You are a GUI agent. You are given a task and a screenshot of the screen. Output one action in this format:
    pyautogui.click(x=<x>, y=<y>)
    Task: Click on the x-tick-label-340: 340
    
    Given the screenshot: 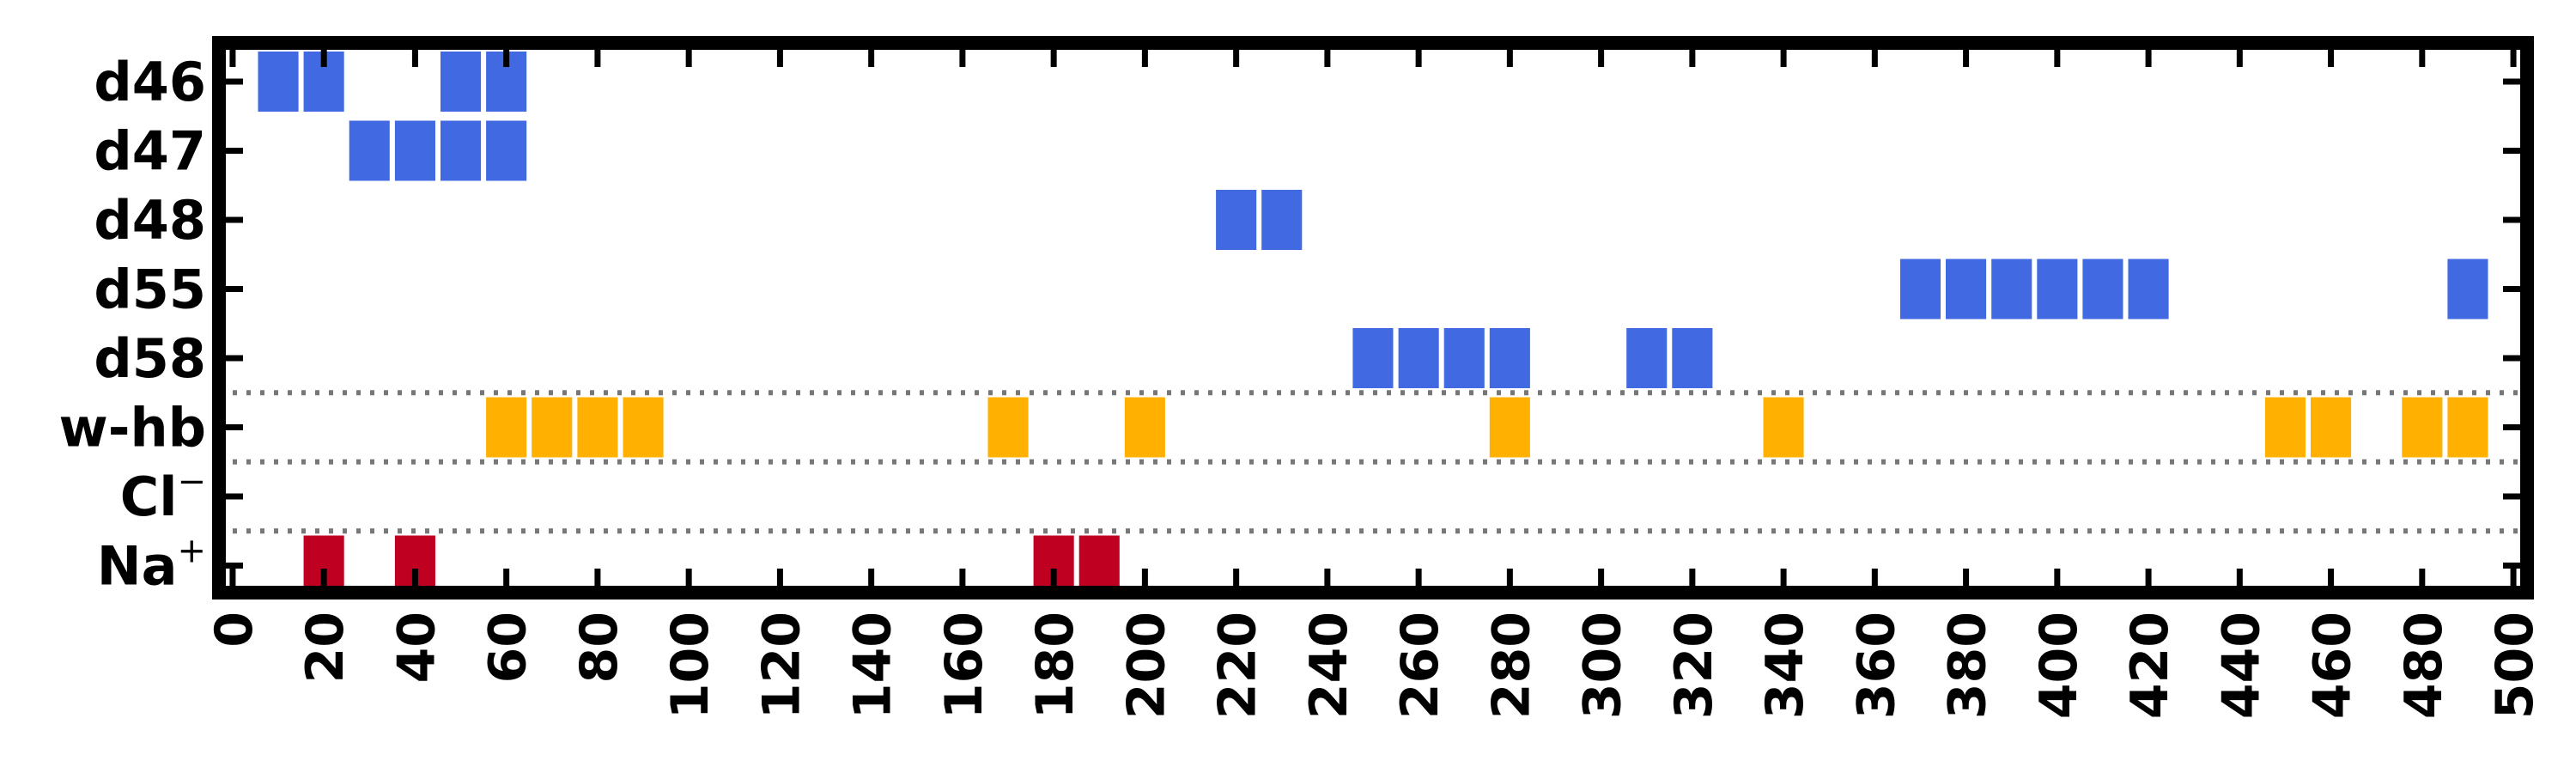 What is the action you would take?
    pyautogui.click(x=1785, y=665)
    